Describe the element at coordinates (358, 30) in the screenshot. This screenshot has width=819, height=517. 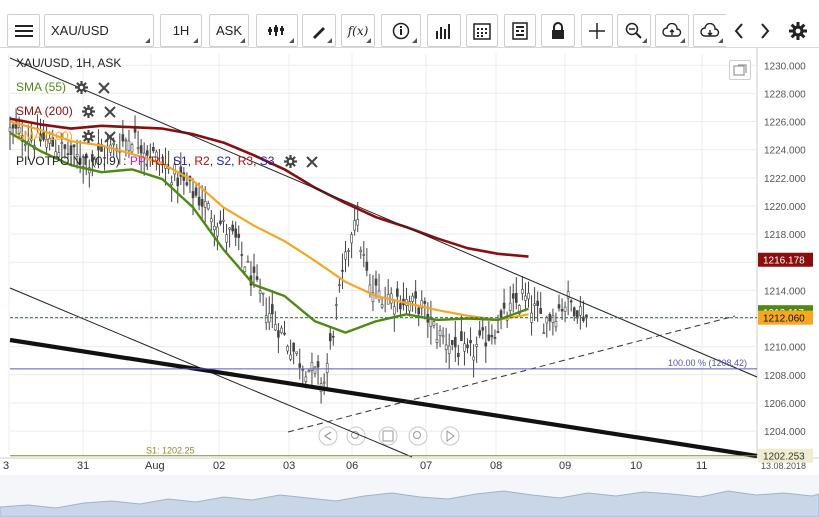
I see `indicators-button: f(x)` at that location.